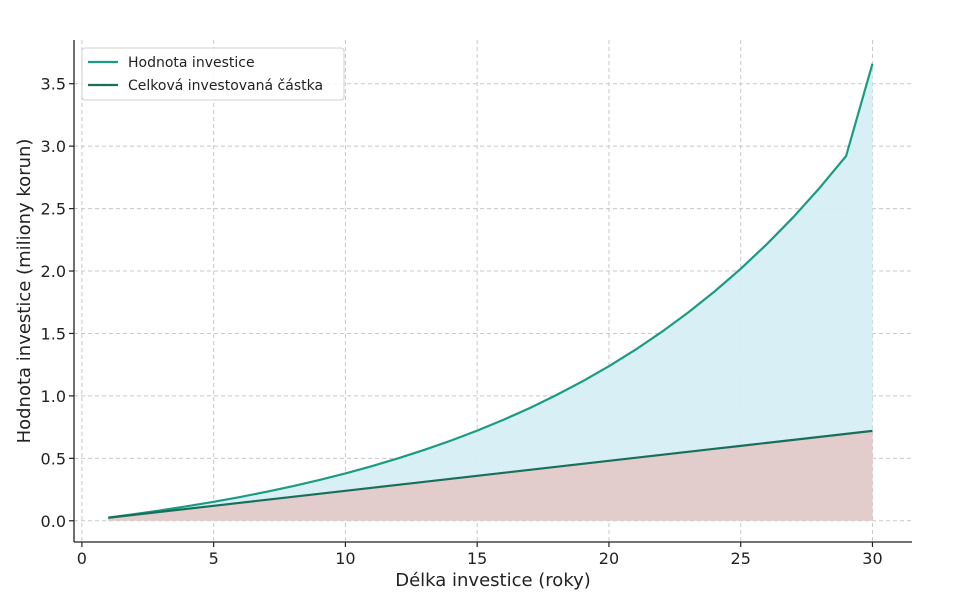 This screenshot has height=601, width=955. Describe the element at coordinates (609, 558) in the screenshot. I see `x-tick-label: 20` at that location.